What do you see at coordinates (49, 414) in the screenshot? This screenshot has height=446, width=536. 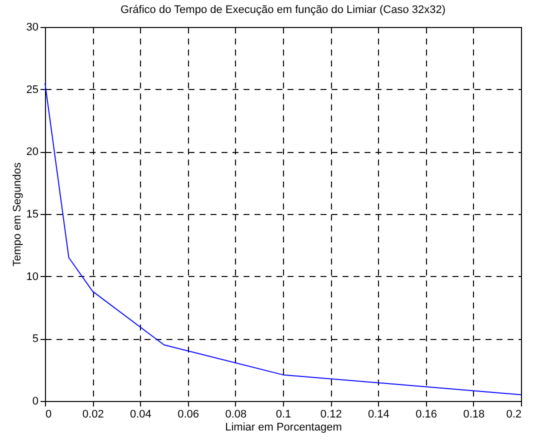 I see `x-tick-label: 0` at bounding box center [49, 414].